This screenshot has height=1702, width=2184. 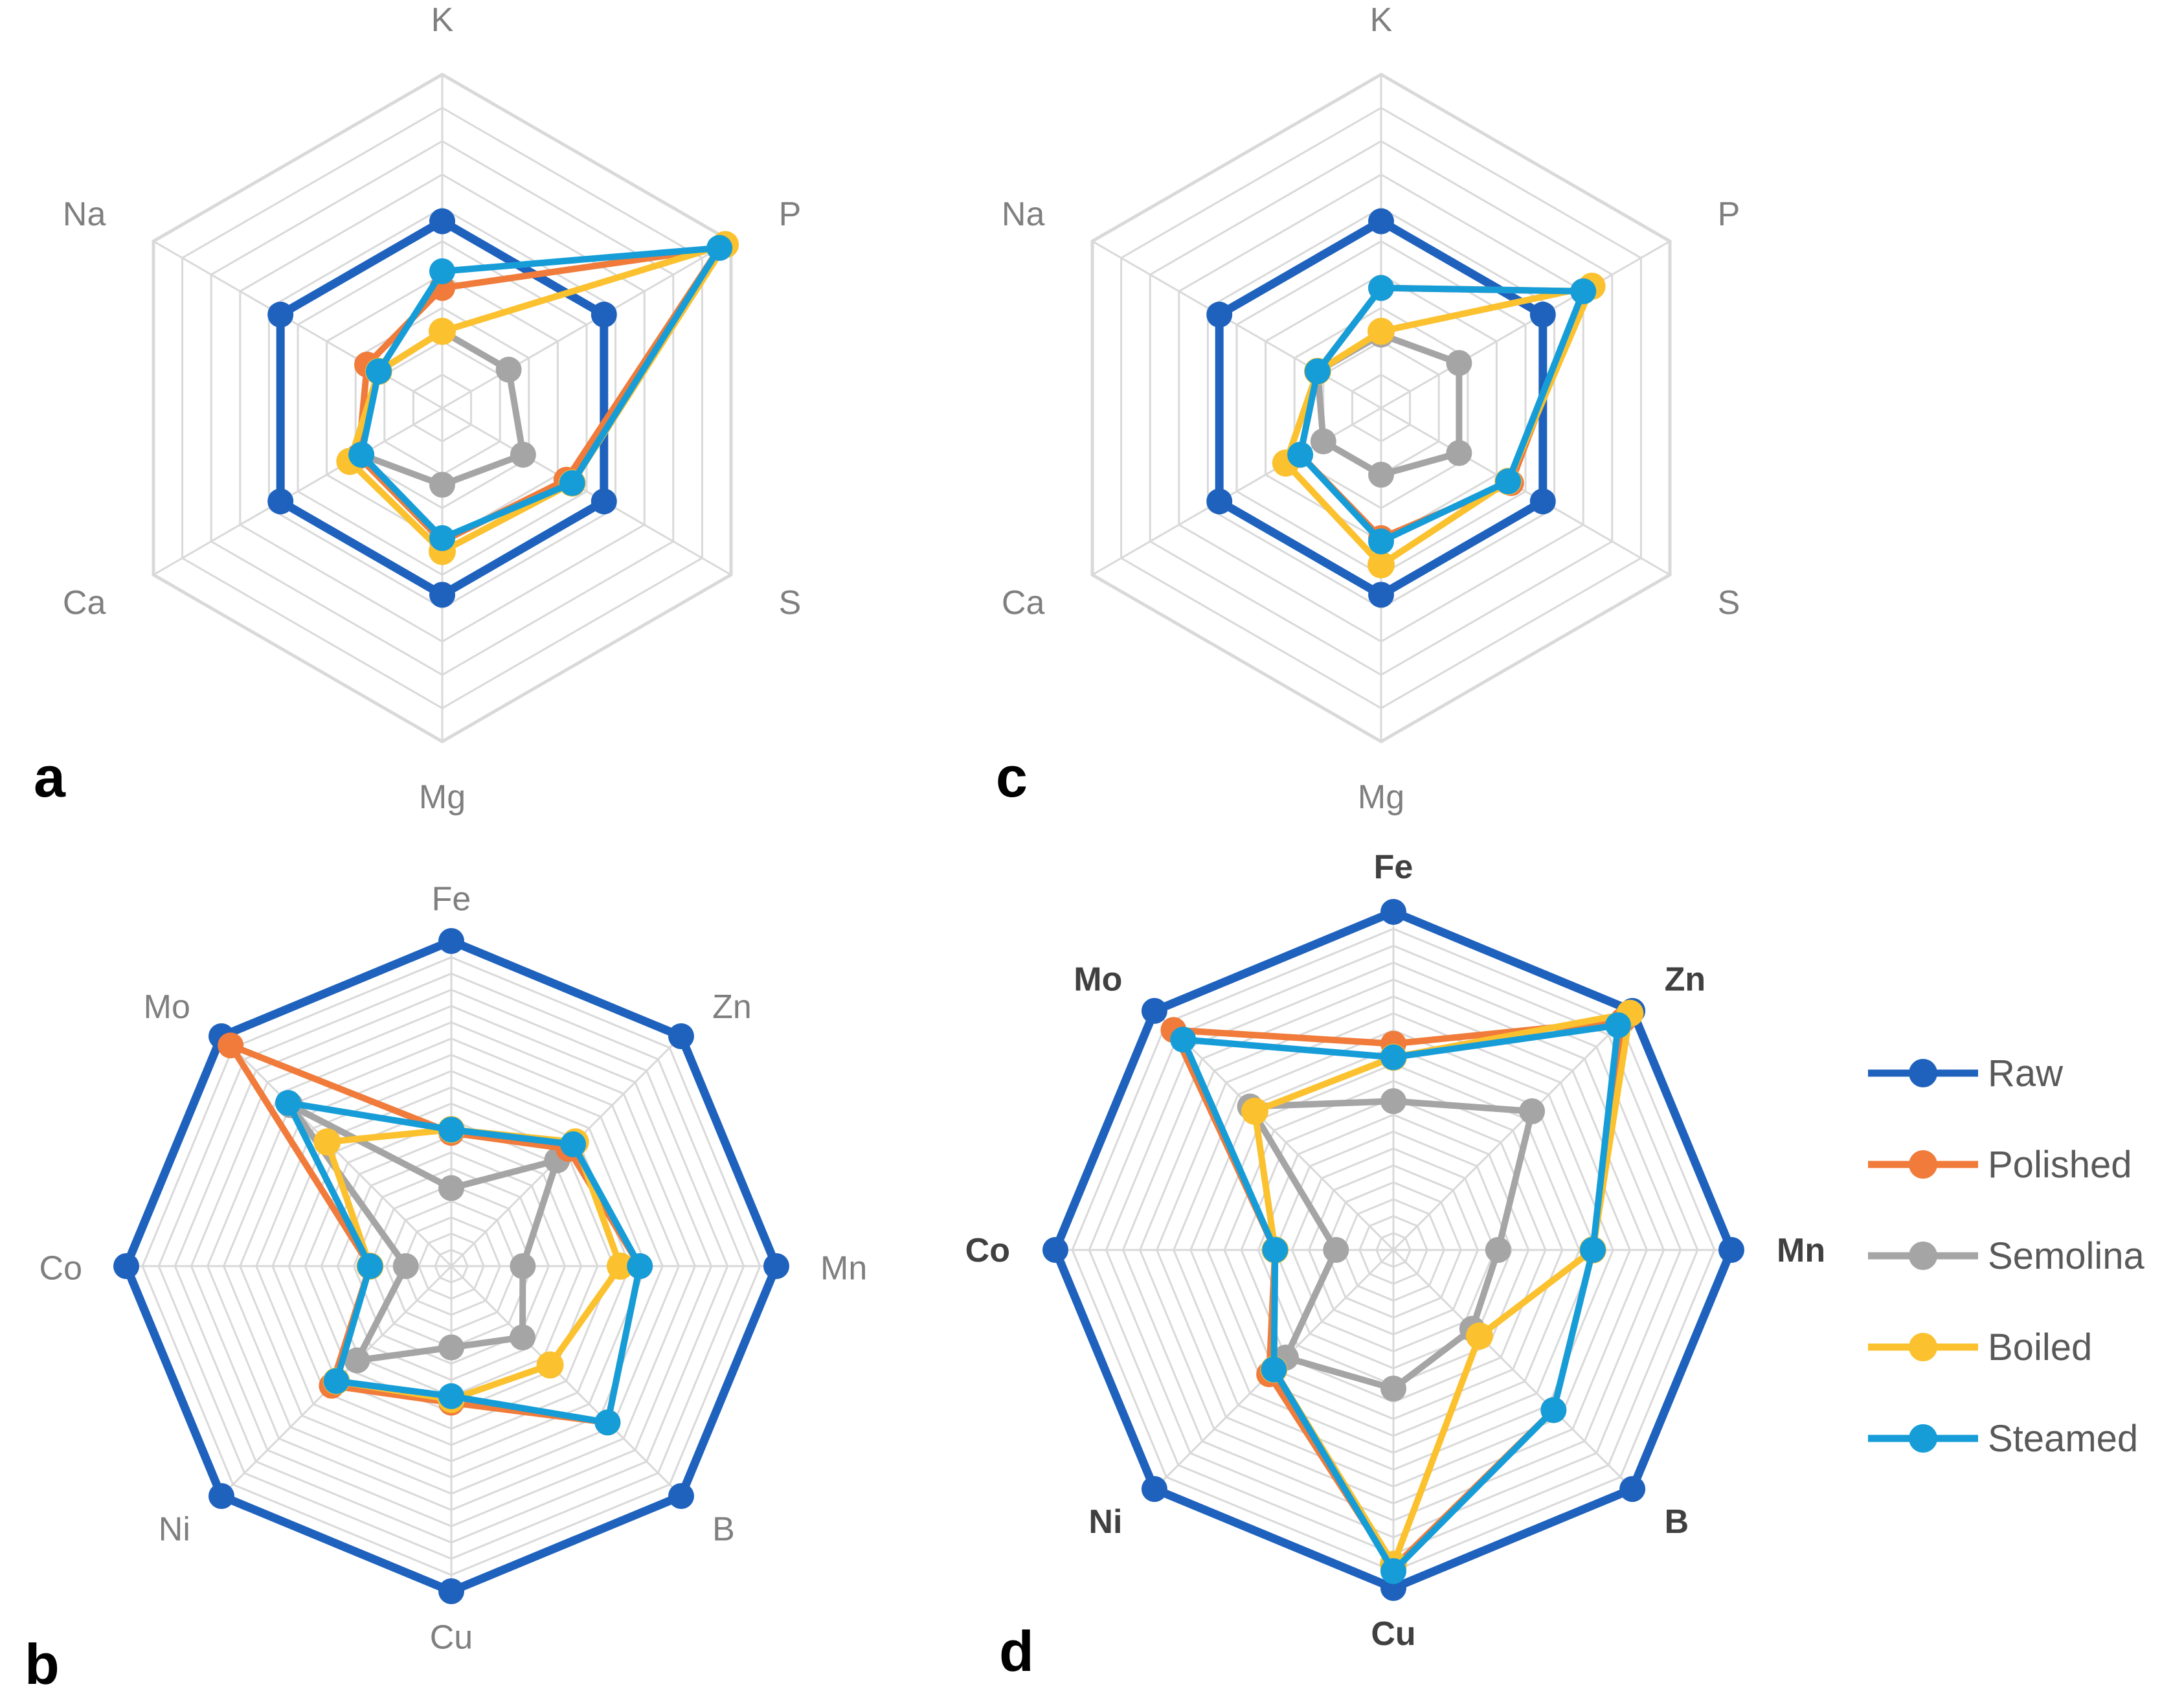 What do you see at coordinates (1686, 980) in the screenshot?
I see `axis-label-zn: Zn` at bounding box center [1686, 980].